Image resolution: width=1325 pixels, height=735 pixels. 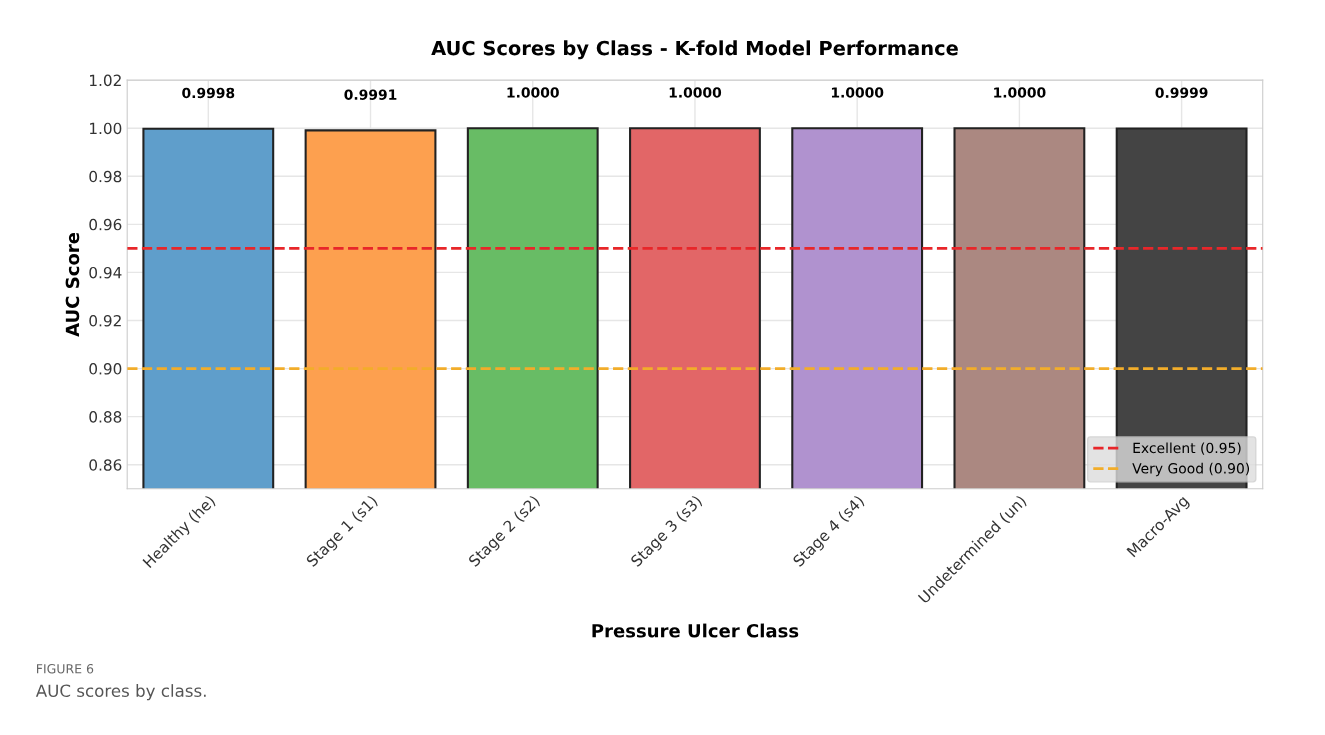 What do you see at coordinates (694, 50) in the screenshot?
I see `chart-title: AUC Scores by Class - K-fold Model Performance` at bounding box center [694, 50].